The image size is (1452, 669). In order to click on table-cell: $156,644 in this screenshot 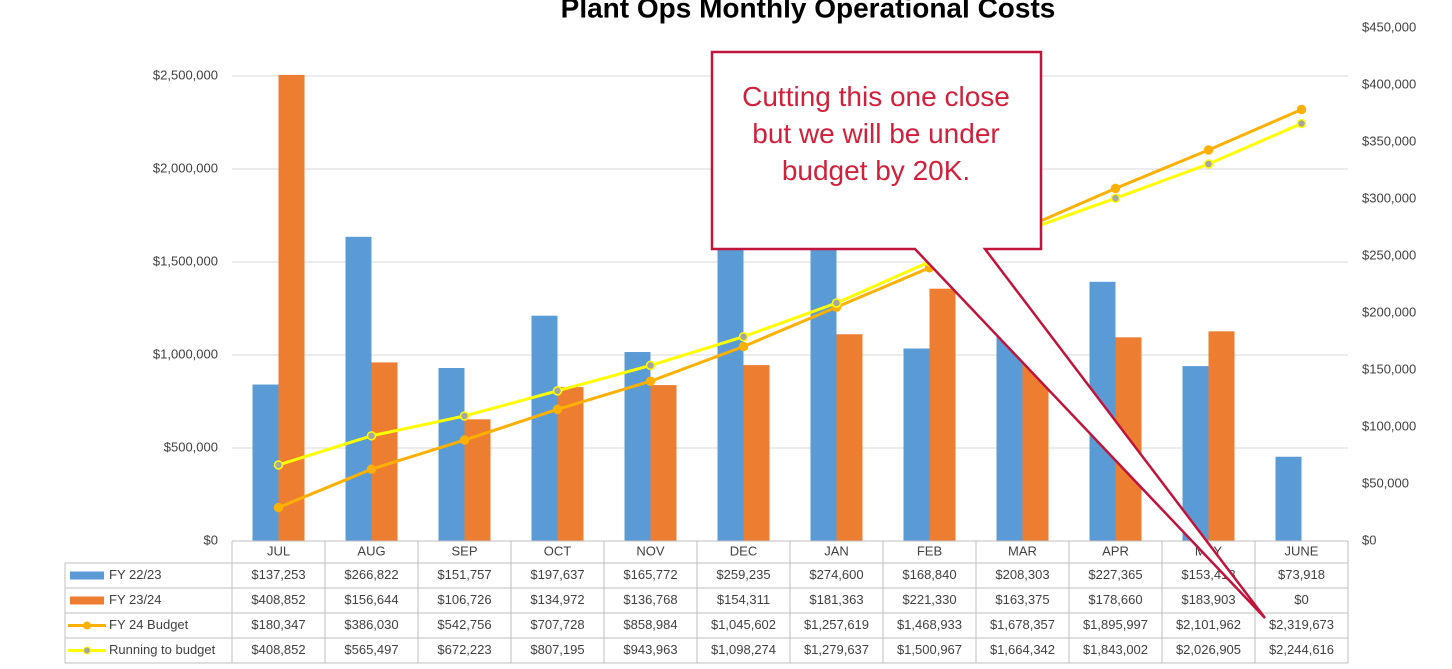, I will do `click(371, 599)`.